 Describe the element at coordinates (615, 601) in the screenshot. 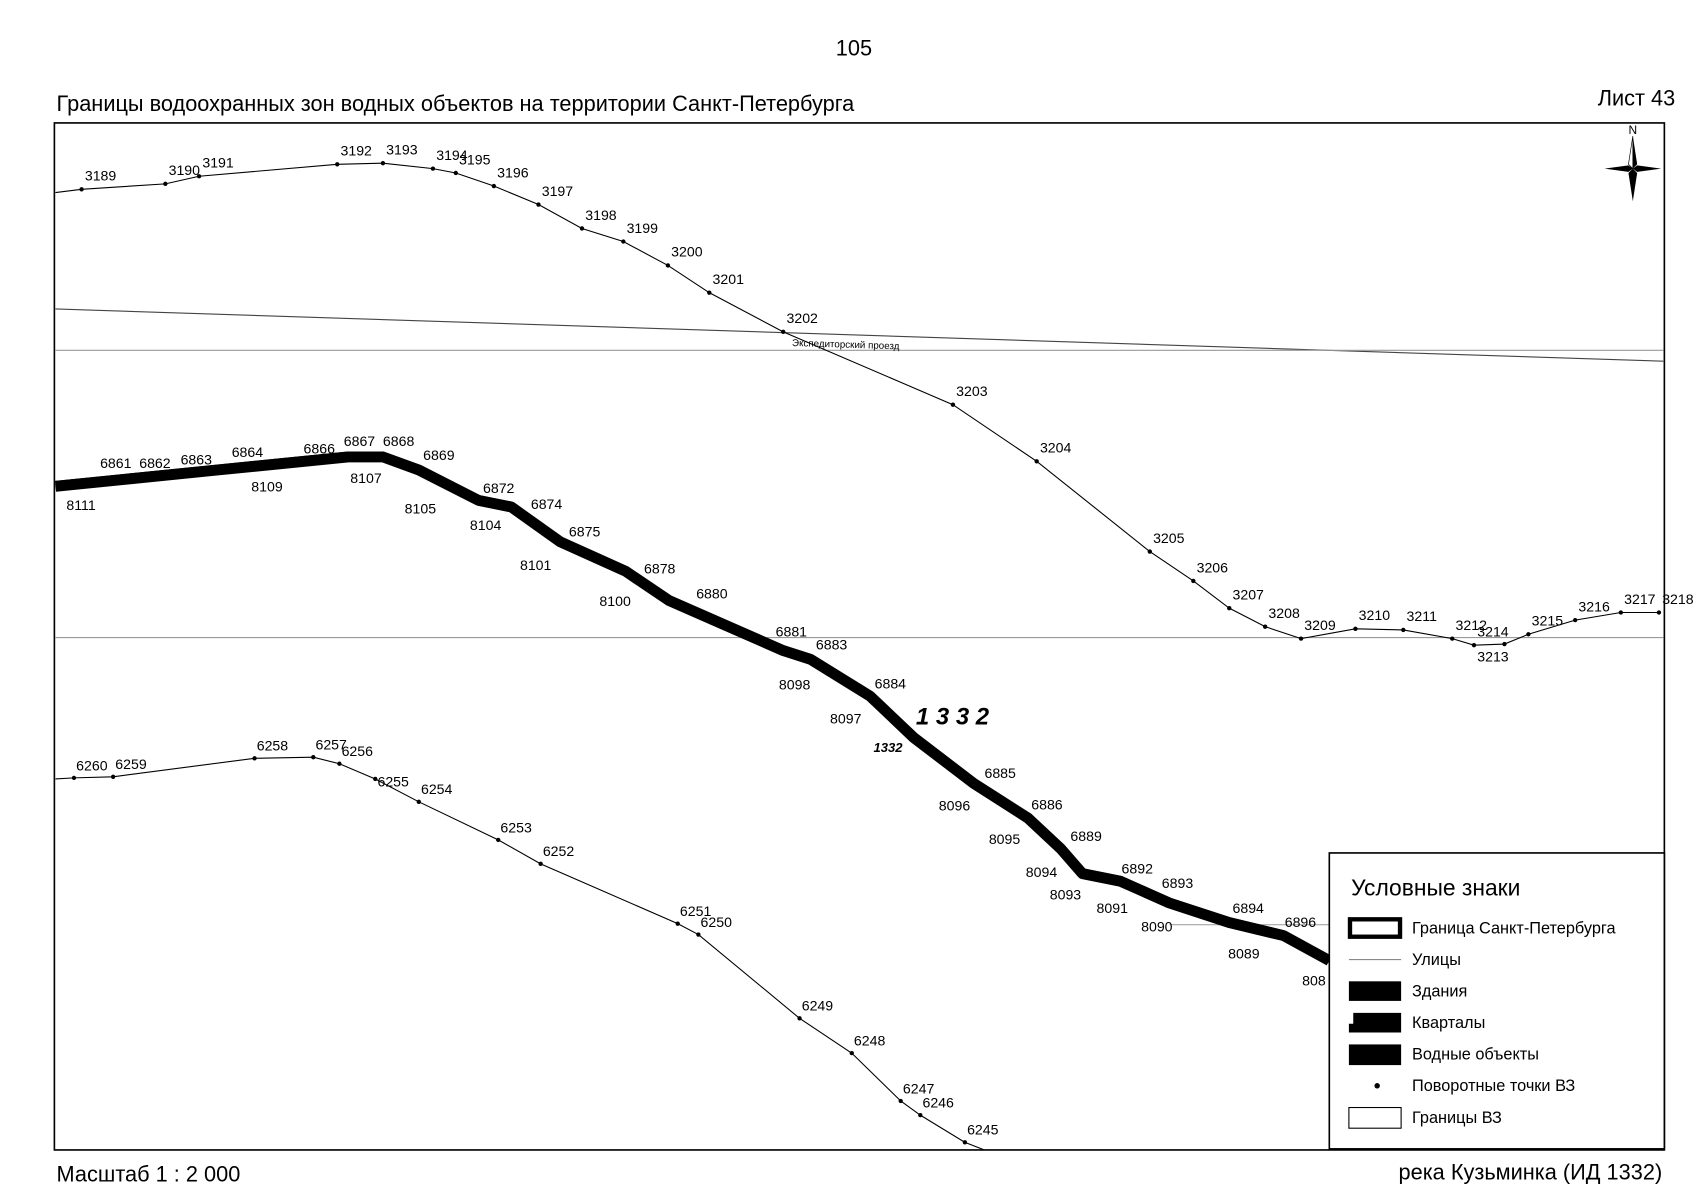

I see `point-label: 8100` at that location.